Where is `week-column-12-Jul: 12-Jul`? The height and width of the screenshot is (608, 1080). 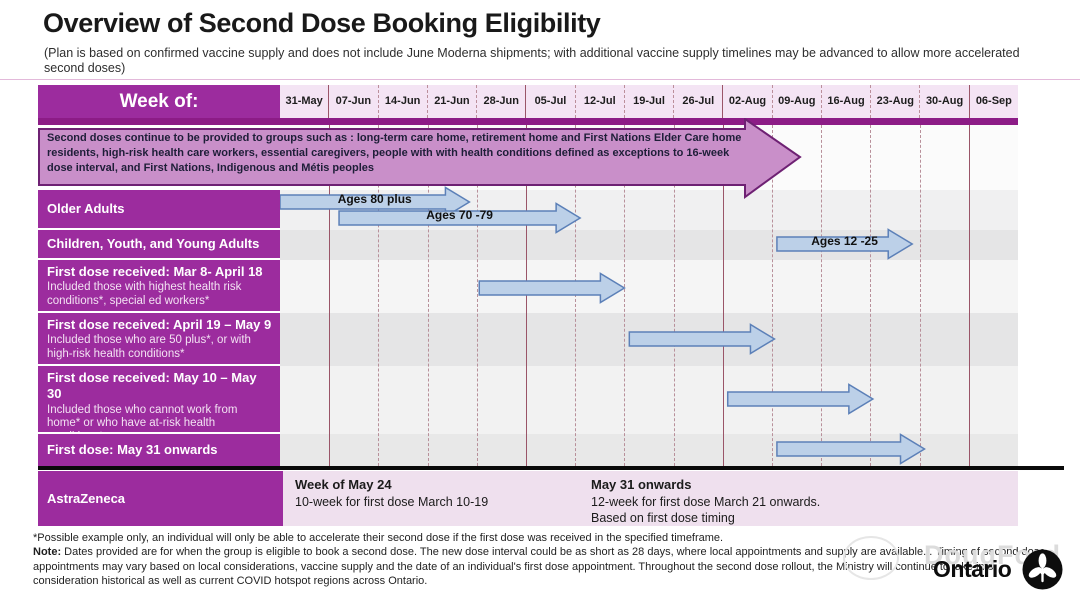
week-column-12-Jul: 12-Jul is located at coordinates (599, 101).